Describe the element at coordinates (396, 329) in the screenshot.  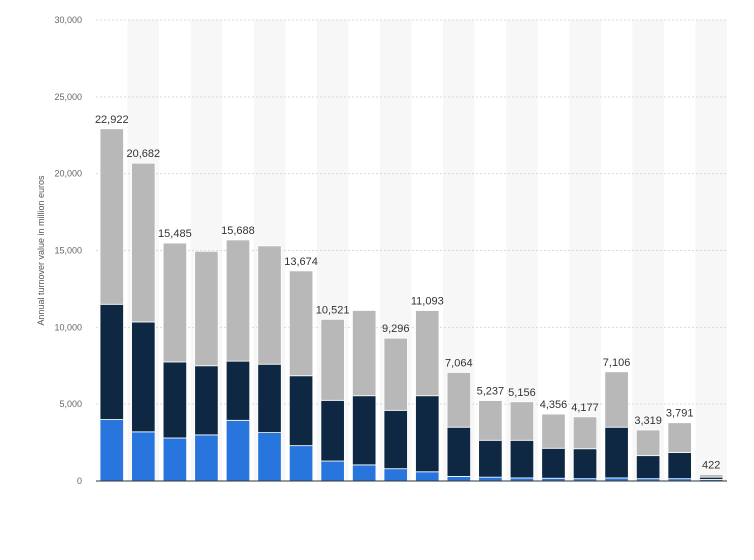
I see `data-label-9: 9,296` at that location.